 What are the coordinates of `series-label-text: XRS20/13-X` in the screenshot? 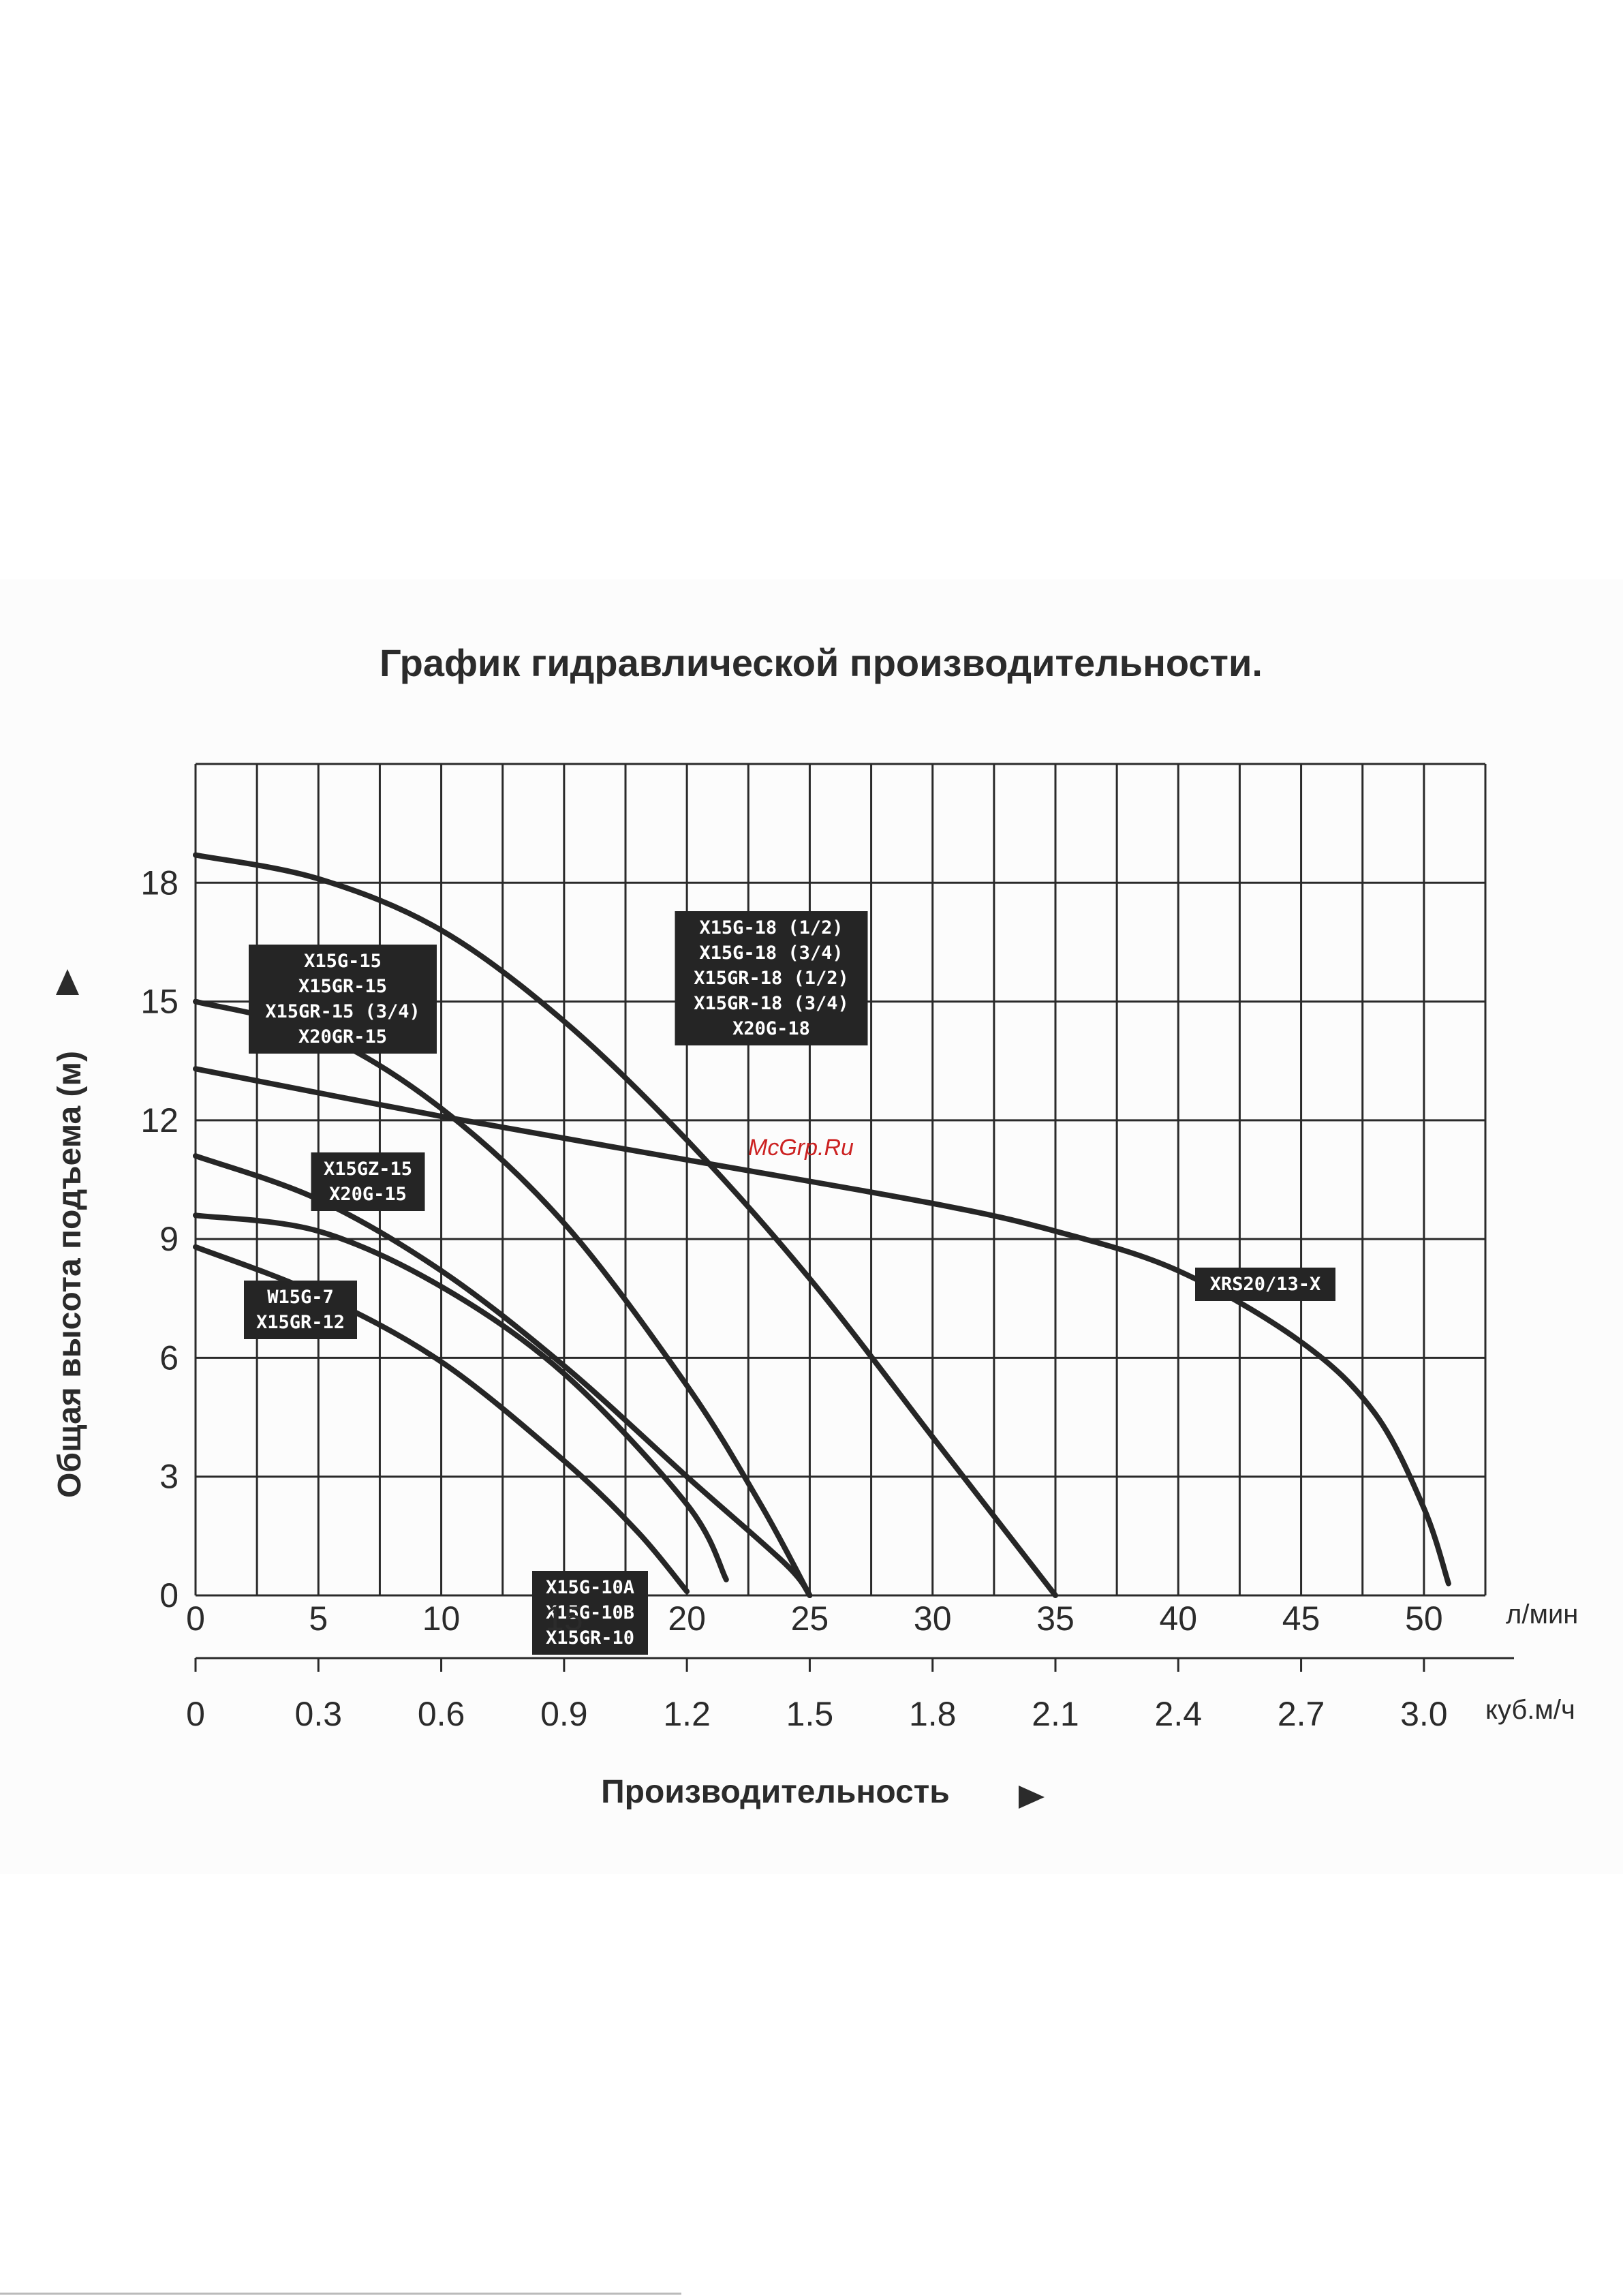 It's located at (1265, 1285).